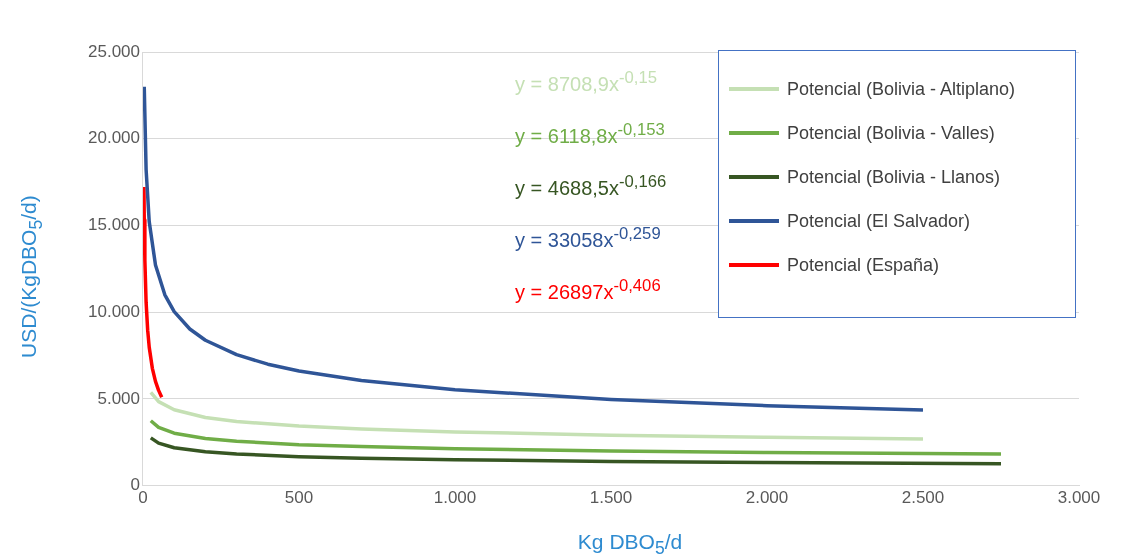  What do you see at coordinates (591, 186) in the screenshot?
I see `annotation: y = 4688,5x$^{-0,166}$` at bounding box center [591, 186].